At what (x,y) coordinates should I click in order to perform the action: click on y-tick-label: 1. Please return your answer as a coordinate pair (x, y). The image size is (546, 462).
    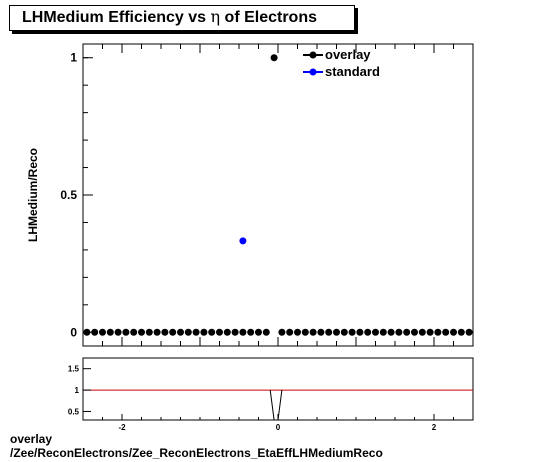
    Looking at the image, I should click on (73, 58).